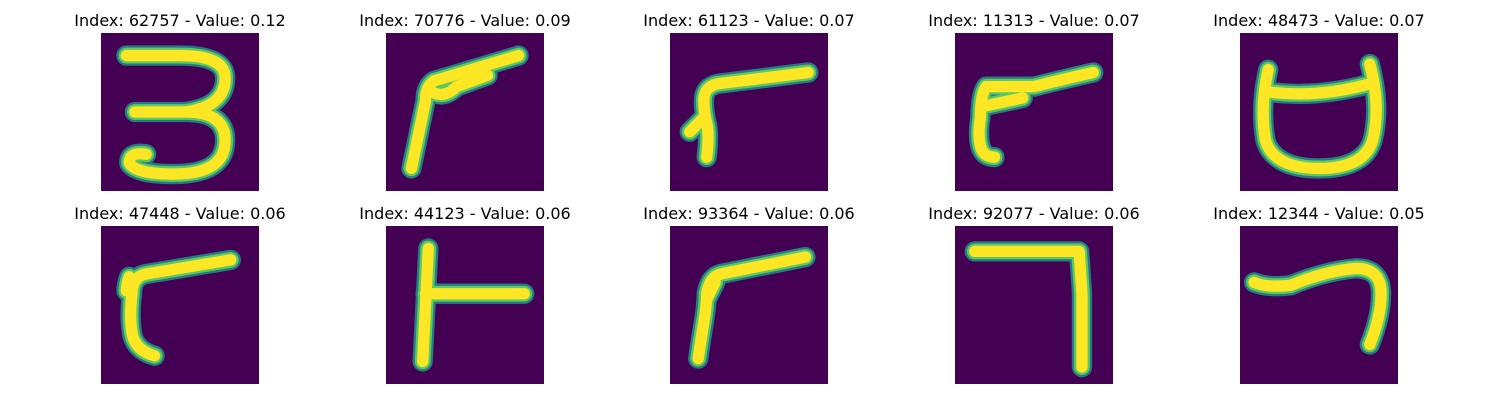 The image size is (1500, 400). I want to click on sample-cell: Index: 61123 - Value: 0.07, so click(749, 106).